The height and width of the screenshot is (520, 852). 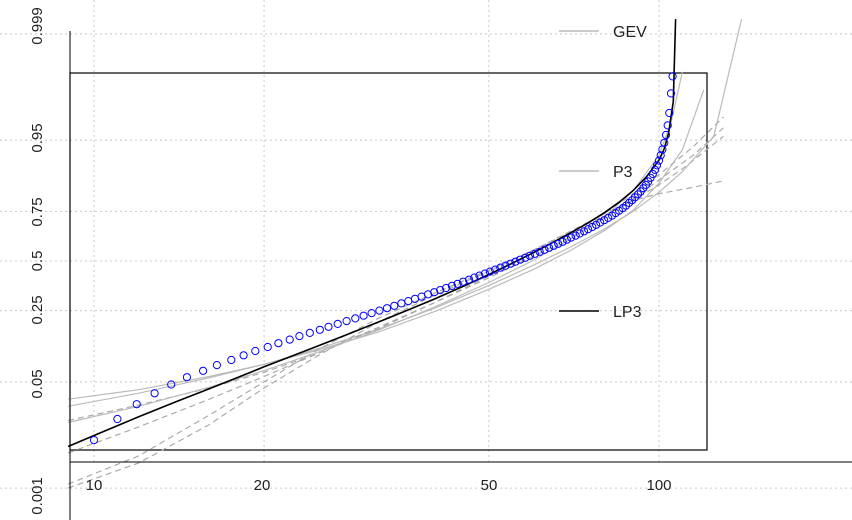 I want to click on y-tick-label: 0.5, so click(x=37, y=261).